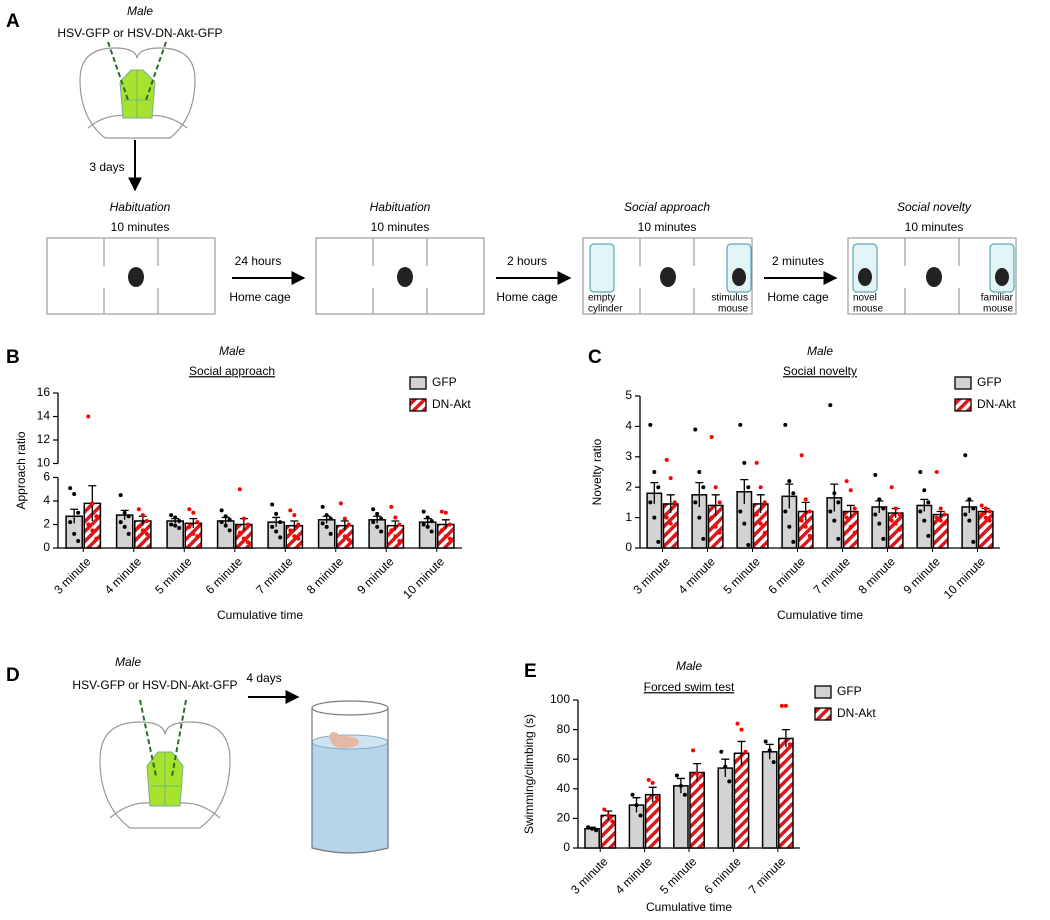  What do you see at coordinates (444, 382) in the screenshot?
I see `legend-label: GFP` at bounding box center [444, 382].